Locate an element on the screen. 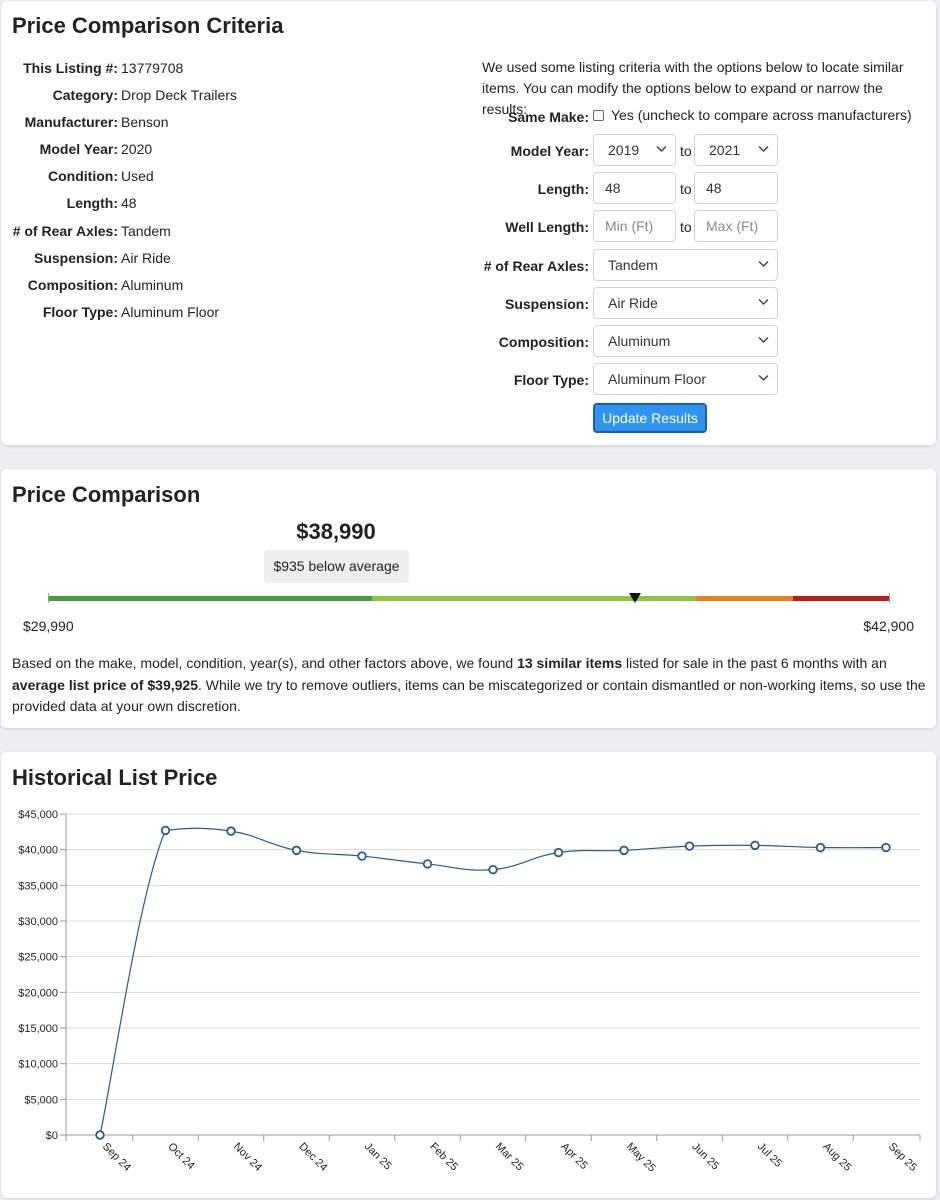  length-to-text: to is located at coordinates (686, 189).